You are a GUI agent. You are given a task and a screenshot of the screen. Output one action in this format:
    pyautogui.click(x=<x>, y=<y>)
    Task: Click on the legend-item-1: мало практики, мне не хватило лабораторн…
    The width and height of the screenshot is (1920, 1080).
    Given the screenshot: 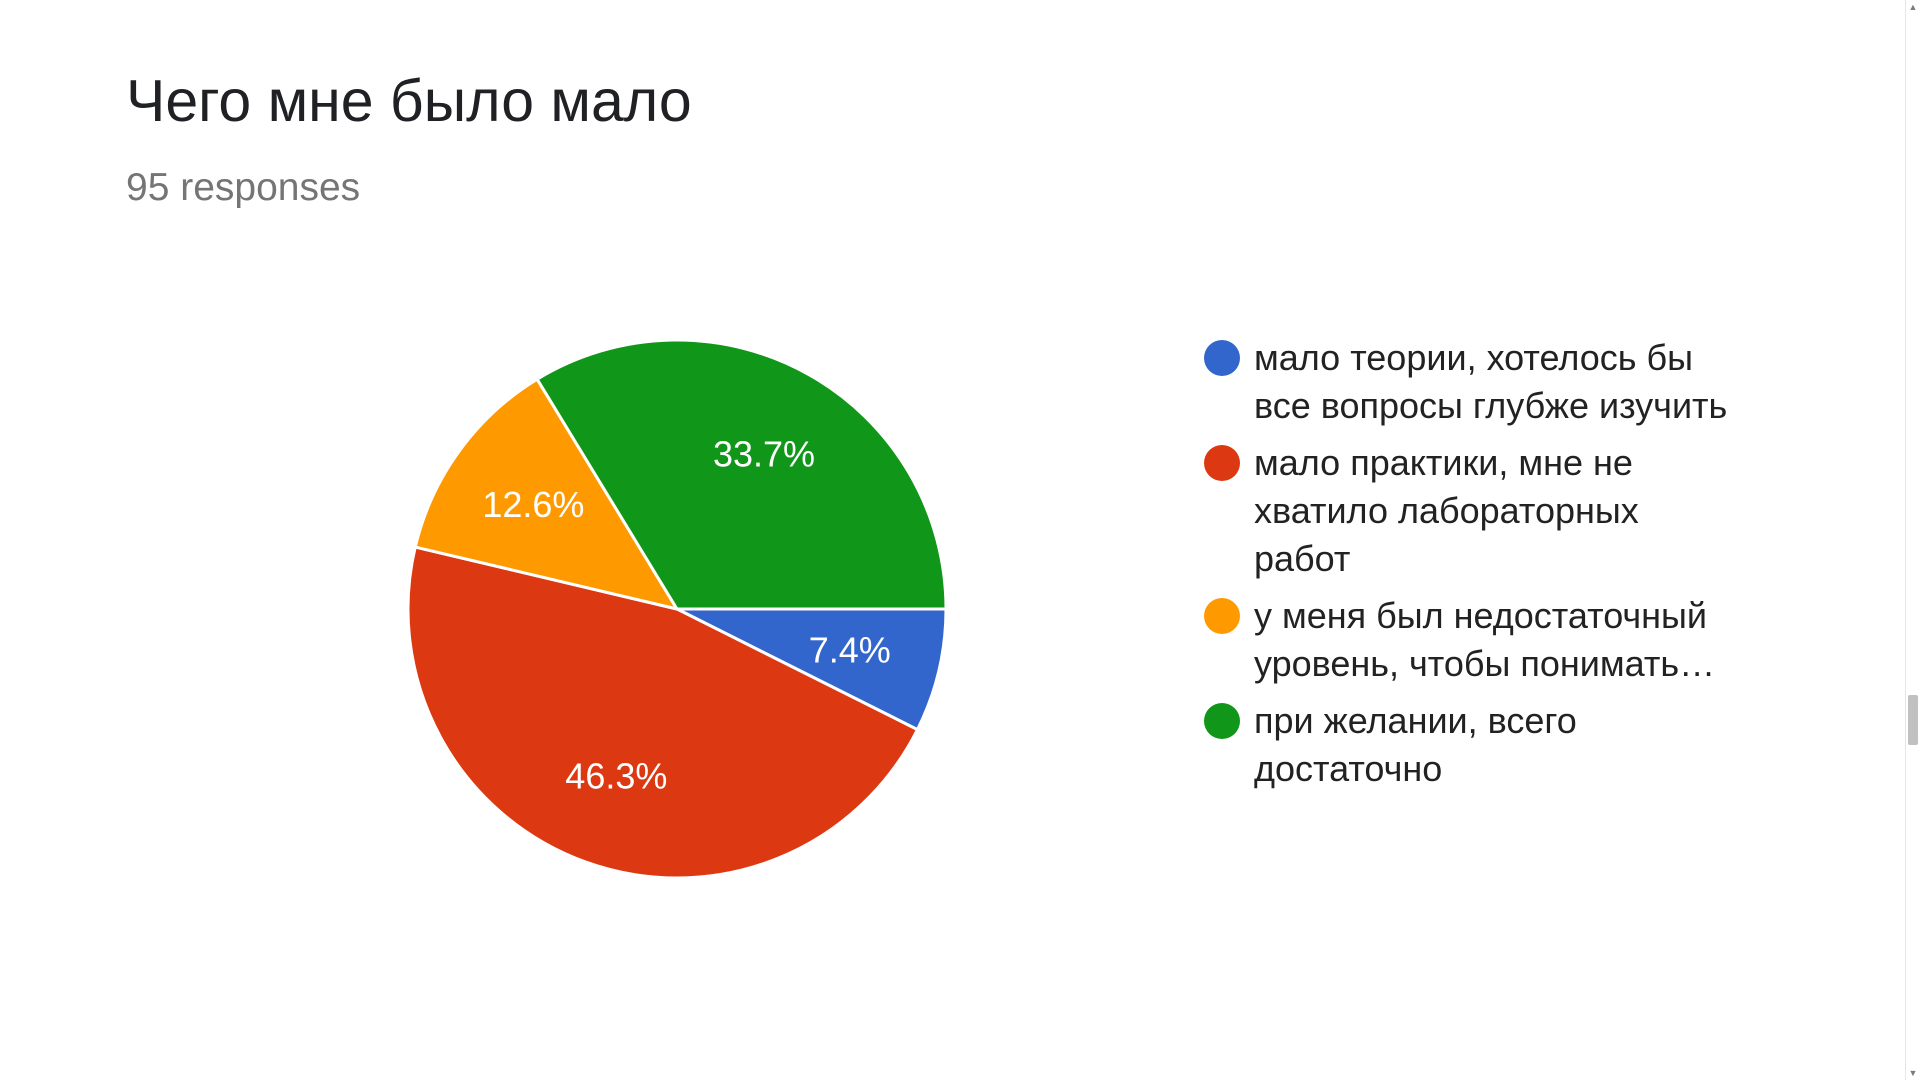 What is the action you would take?
    pyautogui.click(x=1474, y=511)
    